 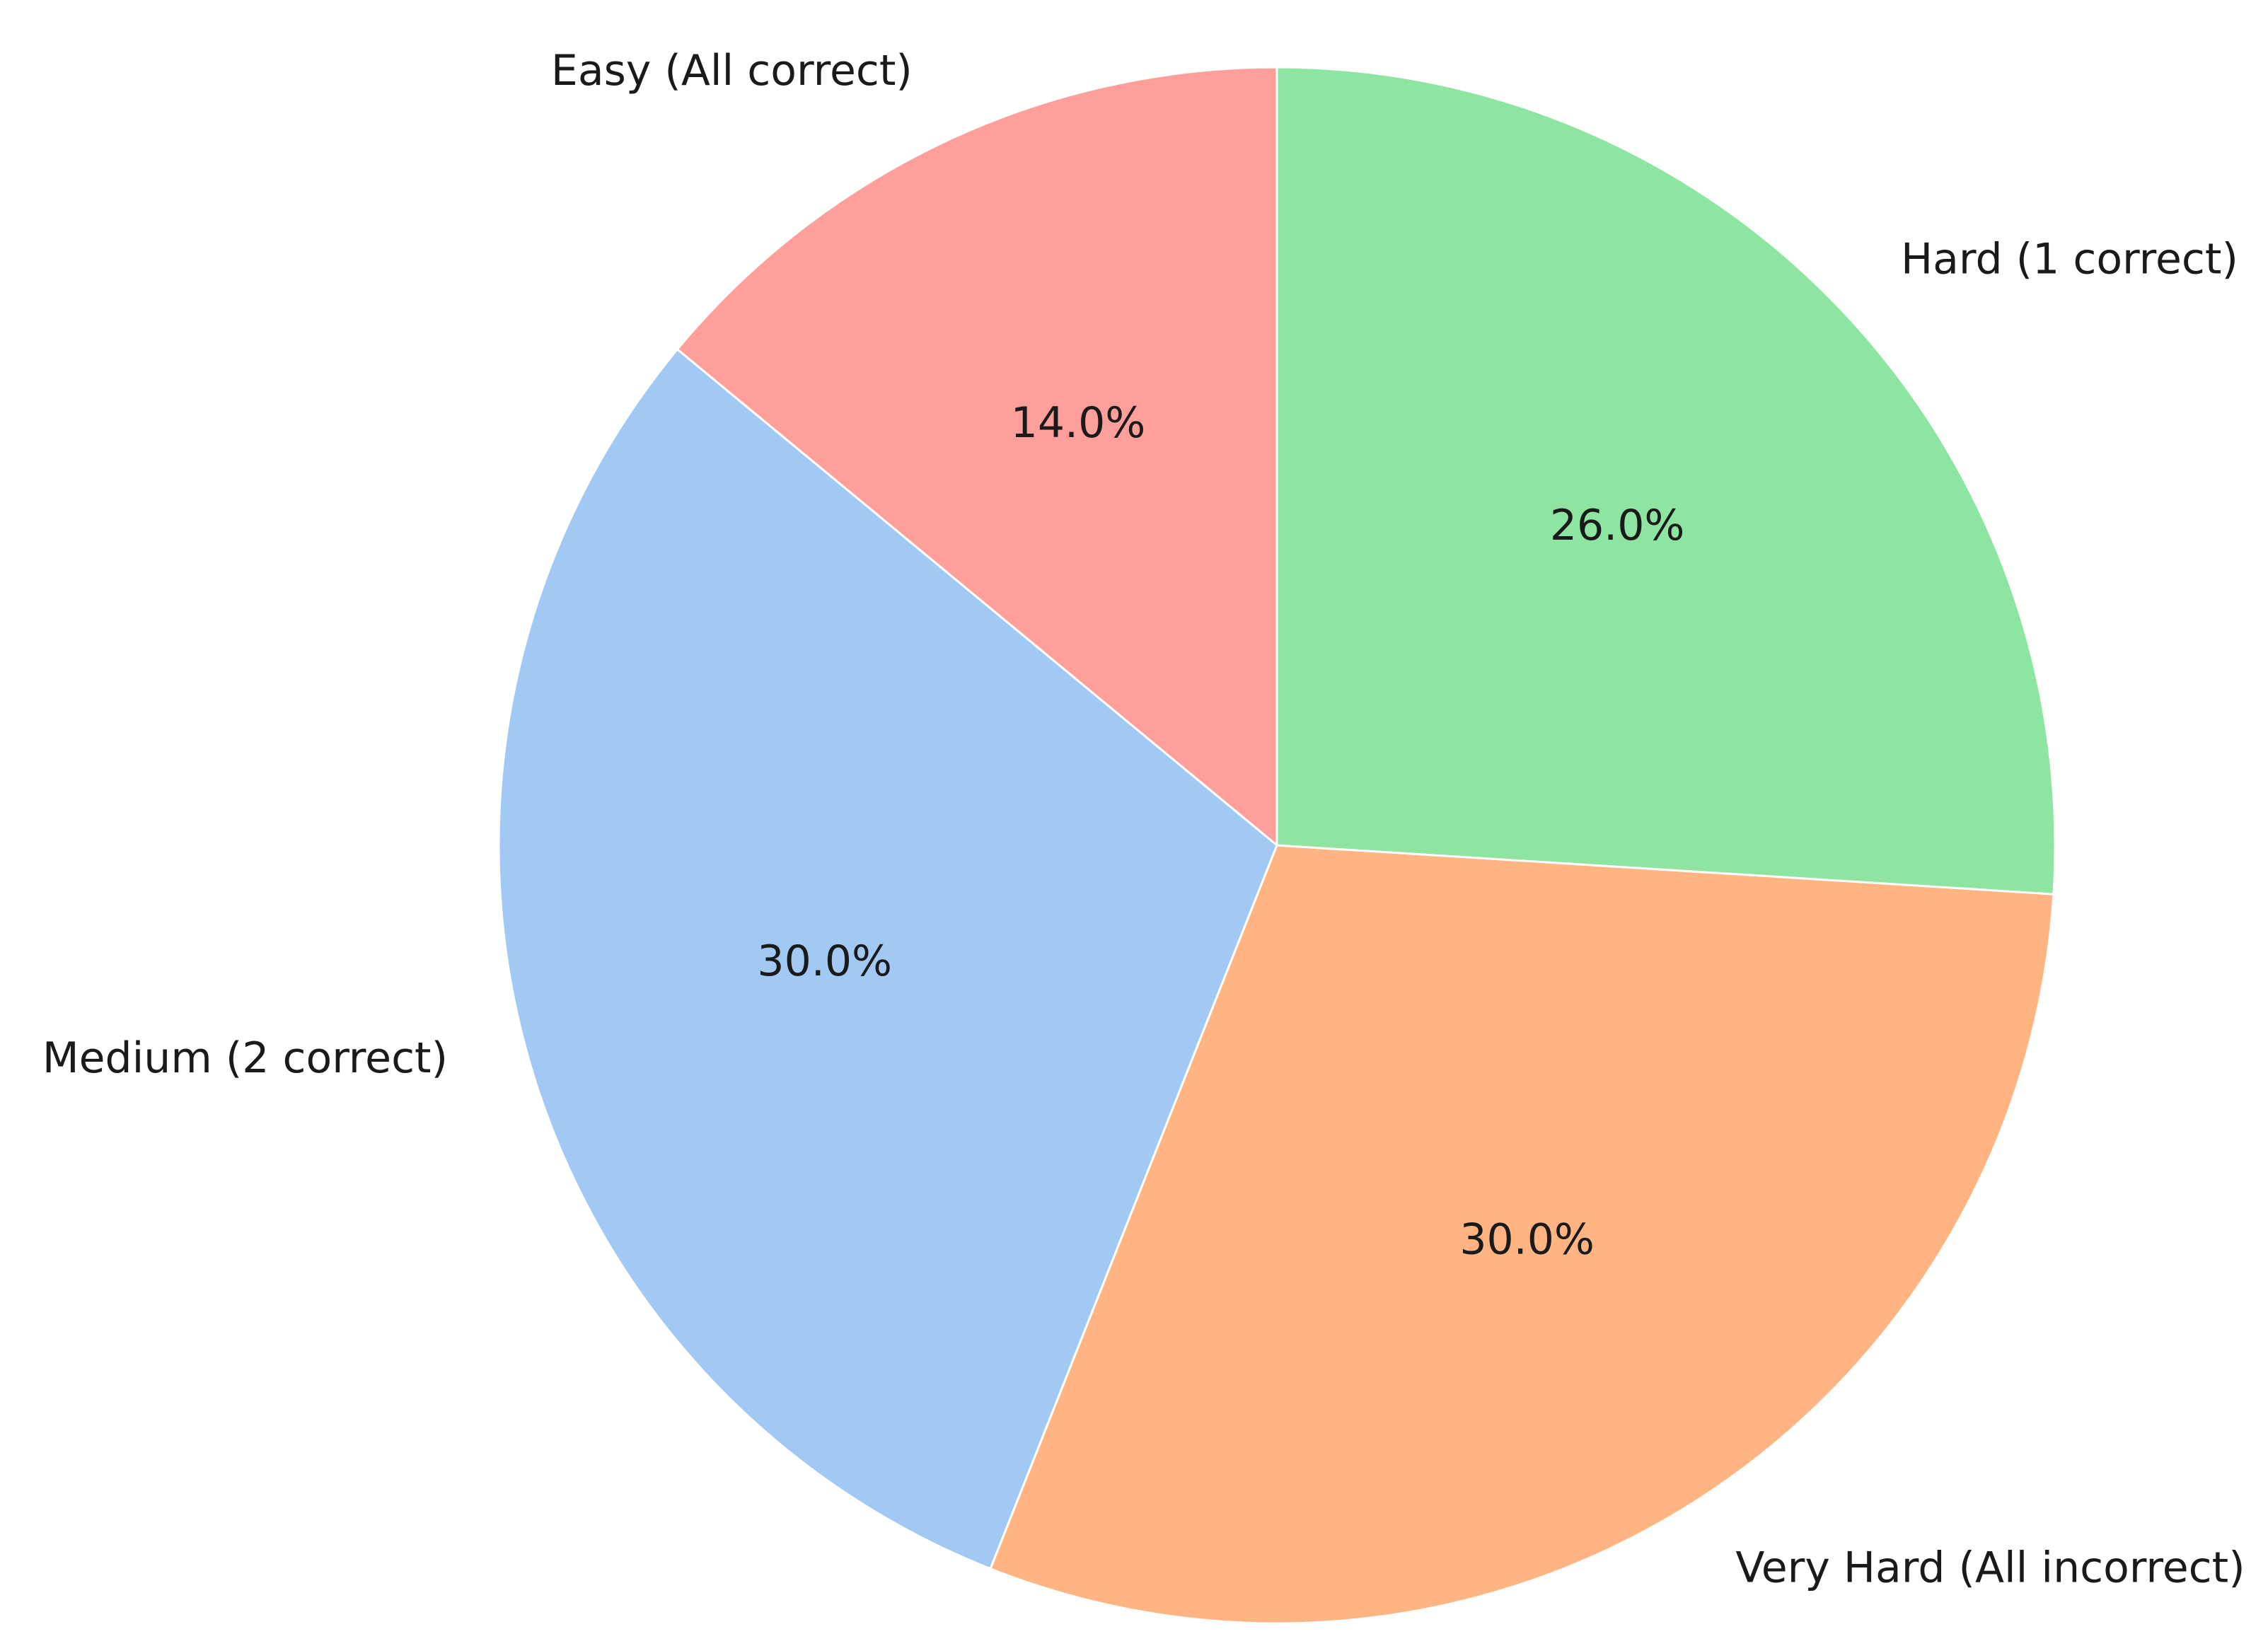 I want to click on pct-label-very-hard-all-incorrect: 30.0%, so click(x=1527, y=1239).